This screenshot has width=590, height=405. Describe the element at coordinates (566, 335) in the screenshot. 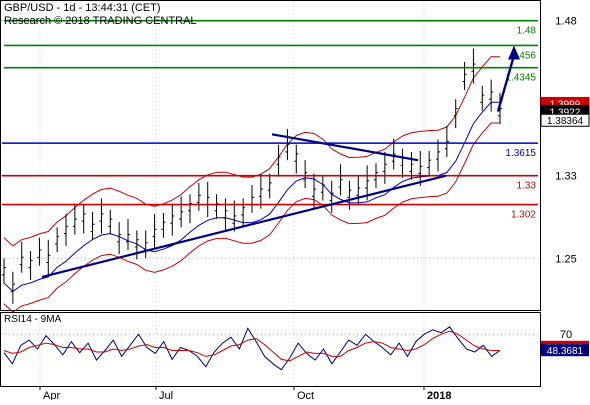

I see `rsi-y-tick-label-0: 70` at that location.